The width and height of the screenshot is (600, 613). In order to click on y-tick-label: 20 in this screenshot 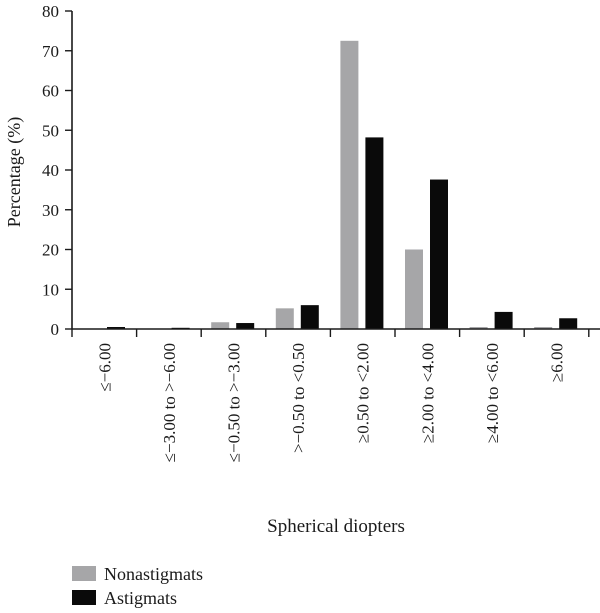, I will do `click(50, 250)`.